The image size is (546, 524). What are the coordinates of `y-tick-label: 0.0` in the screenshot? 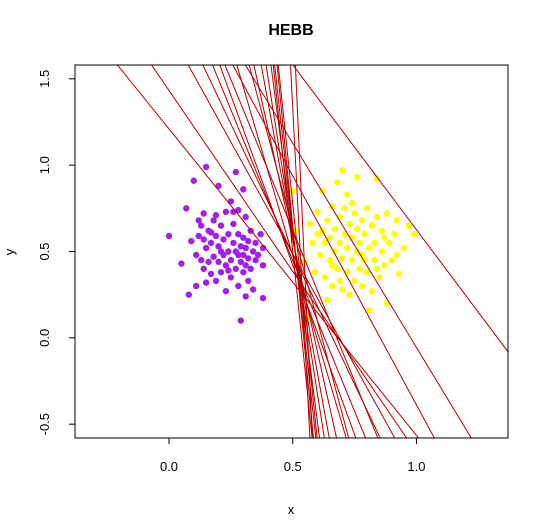 It's located at (44, 338).